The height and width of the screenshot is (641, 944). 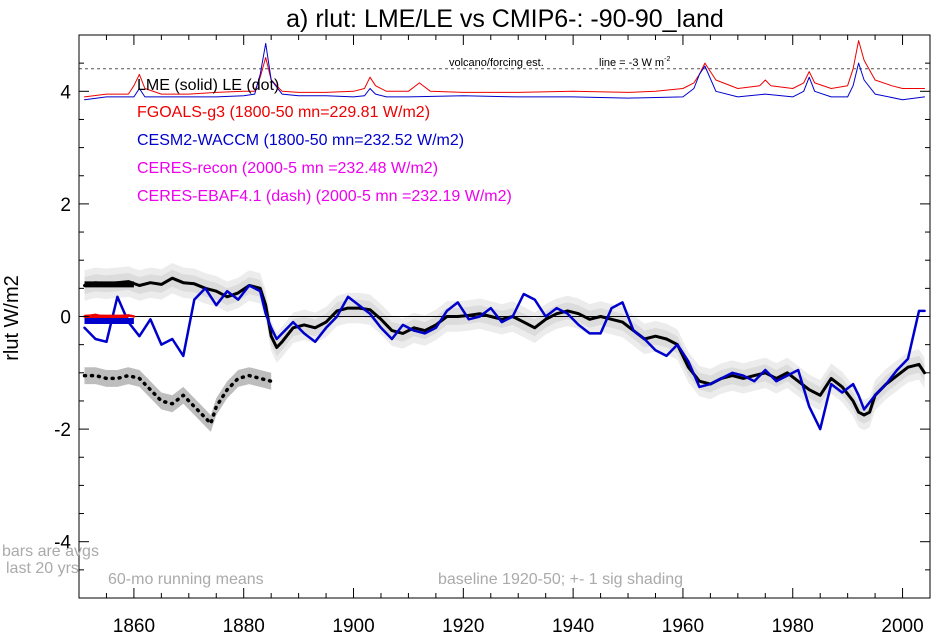 I want to click on x-tick-label: 1920, so click(x=463, y=626).